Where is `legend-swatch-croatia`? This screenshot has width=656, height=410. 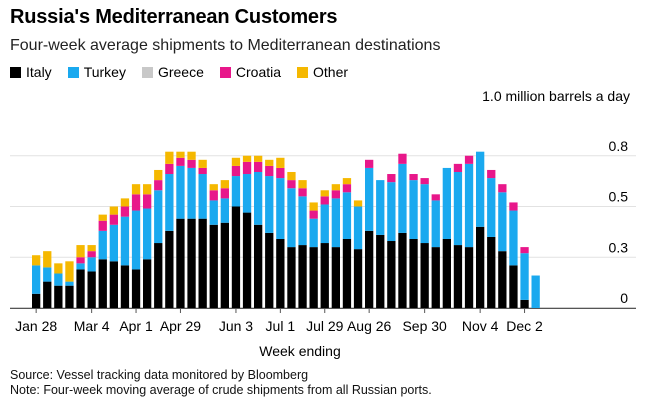
legend-swatch-croatia is located at coordinates (225, 72).